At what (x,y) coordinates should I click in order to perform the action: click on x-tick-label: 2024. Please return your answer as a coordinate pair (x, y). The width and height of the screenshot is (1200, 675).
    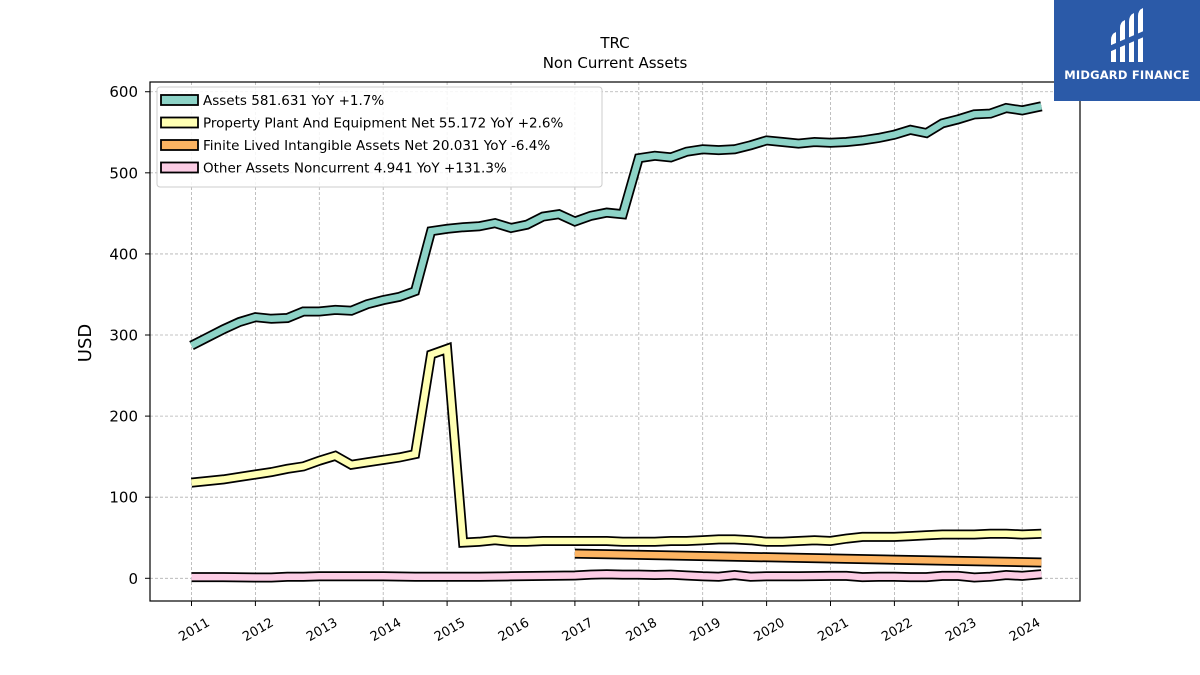
    Looking at the image, I should click on (1025, 630).